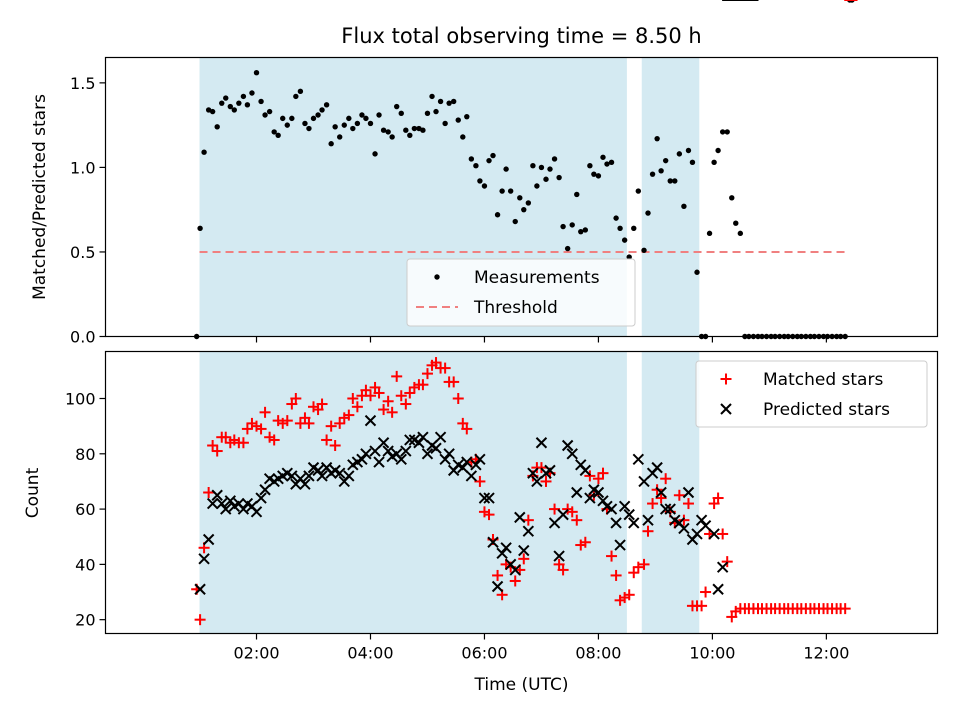 Image resolution: width=960 pixels, height=720 pixels. Describe the element at coordinates (88, 210) in the screenshot. I see `y-ticks-top: 0.0 0.5 1.0 1.5` at that location.